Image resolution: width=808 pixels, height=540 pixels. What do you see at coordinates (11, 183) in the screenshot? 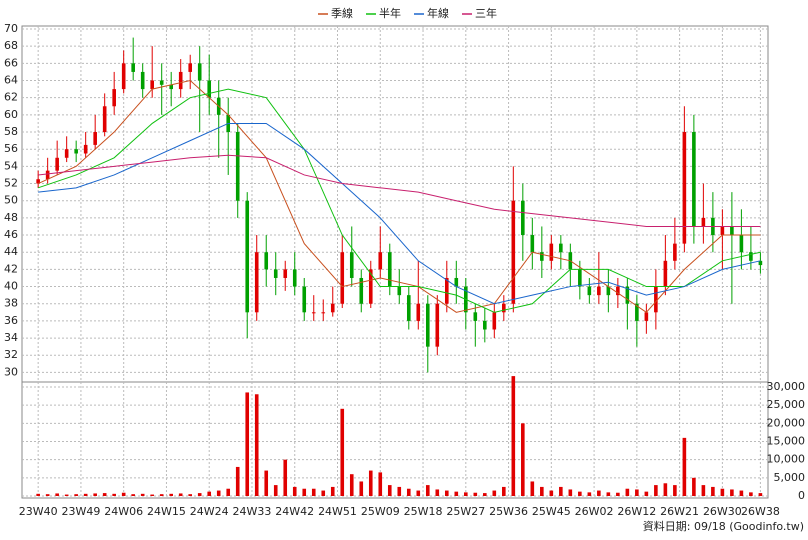
I see `y-tick-label: 52` at bounding box center [11, 183].